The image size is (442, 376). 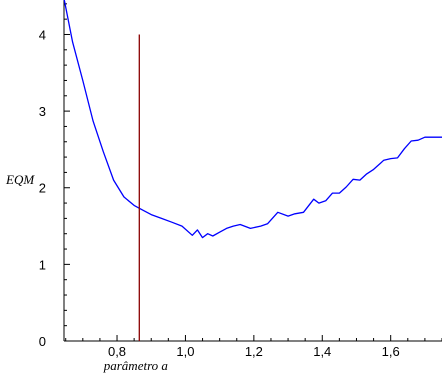 What do you see at coordinates (42, 264) in the screenshot?
I see `y-tick-label: 1` at bounding box center [42, 264].